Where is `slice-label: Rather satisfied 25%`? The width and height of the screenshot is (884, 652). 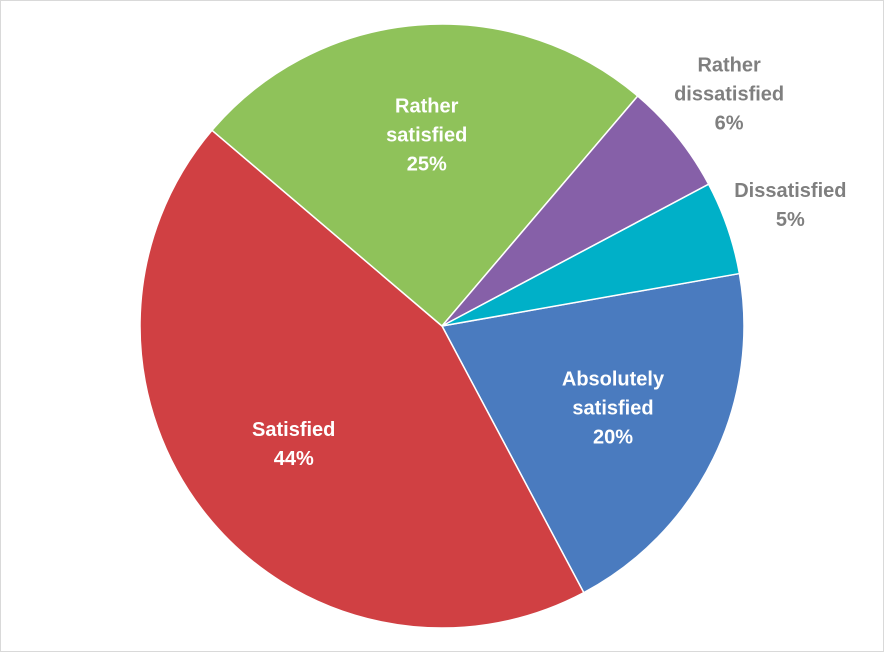 slice-label: Rather satisfied 25% is located at coordinates (427, 136).